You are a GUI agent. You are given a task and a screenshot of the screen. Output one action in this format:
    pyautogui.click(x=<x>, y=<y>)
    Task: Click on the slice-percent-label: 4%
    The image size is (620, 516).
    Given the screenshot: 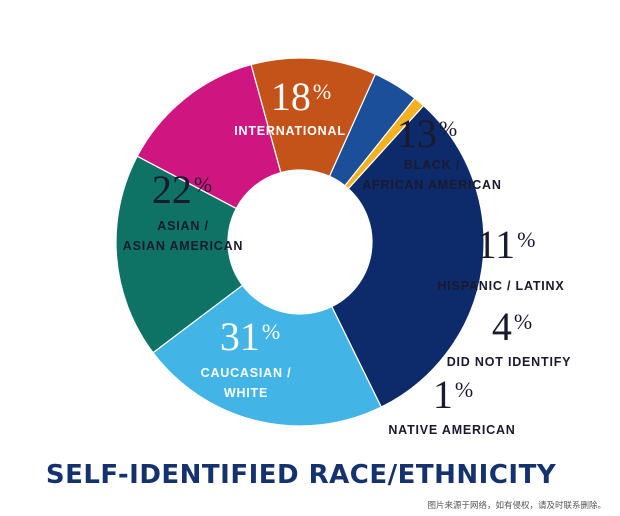 What is the action you would take?
    pyautogui.click(x=512, y=326)
    